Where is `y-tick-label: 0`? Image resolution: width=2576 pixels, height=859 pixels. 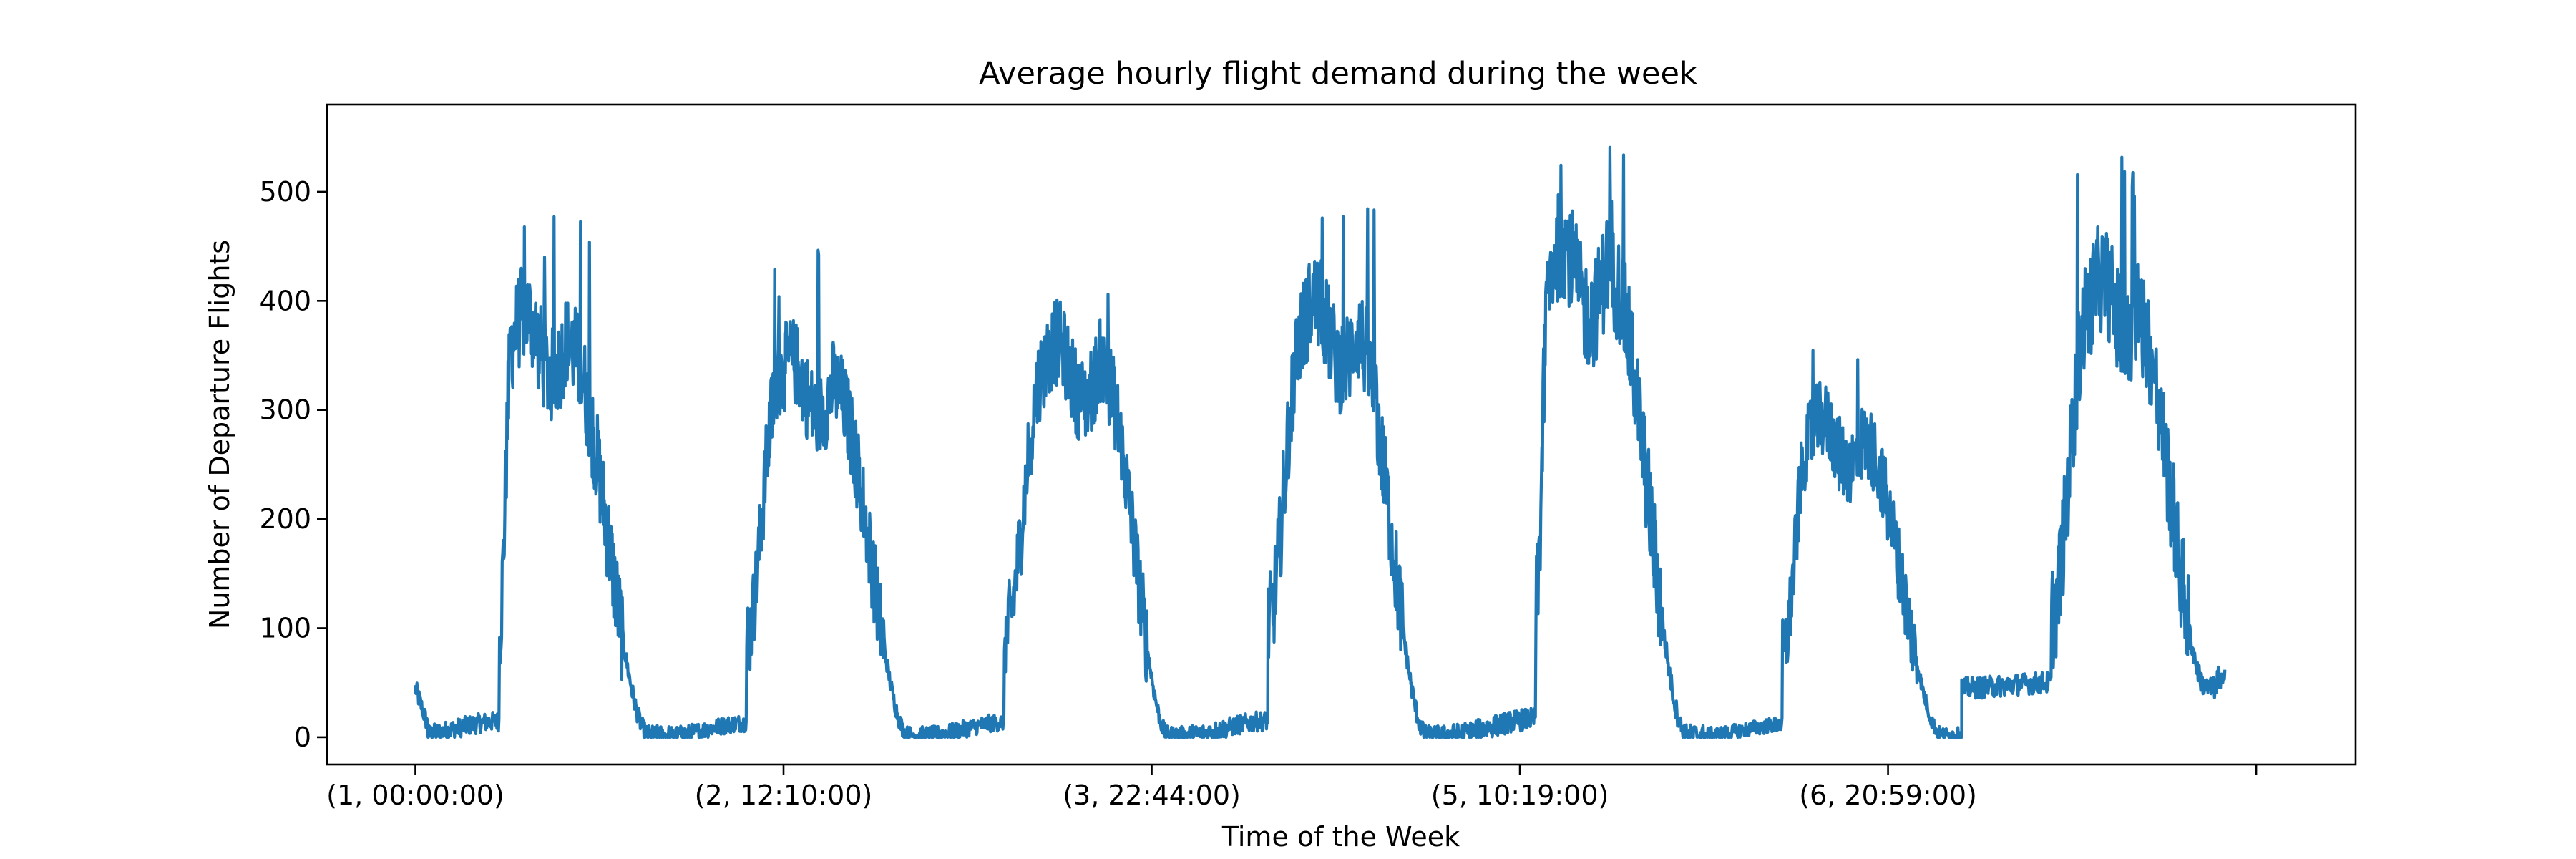
y-tick-label: 0 is located at coordinates (302, 737).